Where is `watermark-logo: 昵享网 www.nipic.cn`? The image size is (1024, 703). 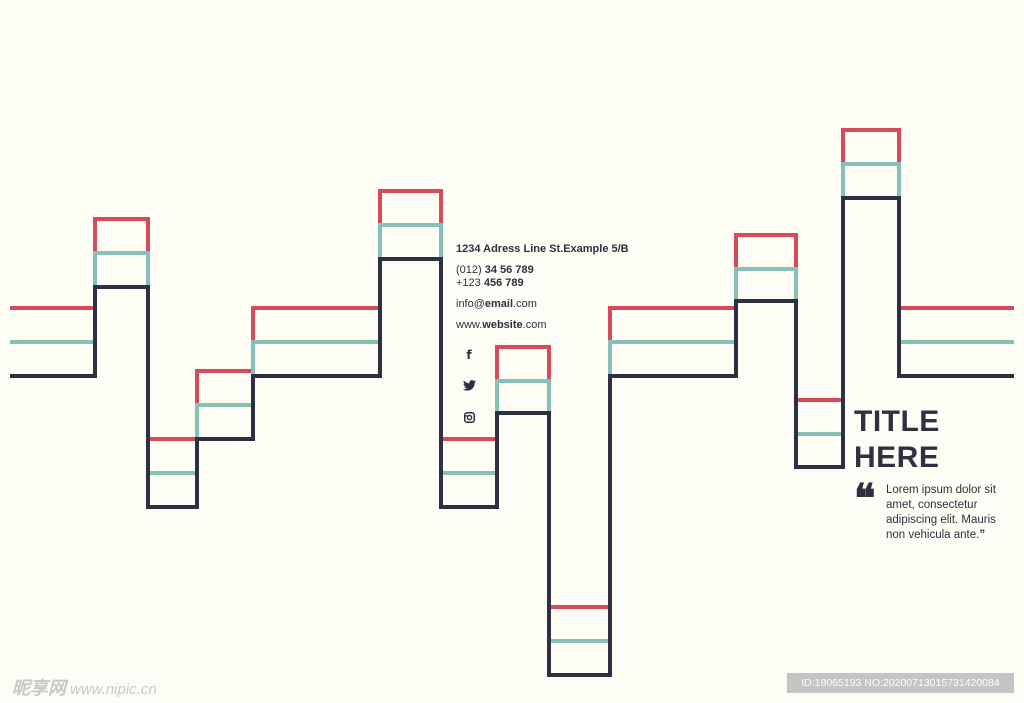
watermark-logo: 昵享网 www.nipic.cn is located at coordinates (84, 688).